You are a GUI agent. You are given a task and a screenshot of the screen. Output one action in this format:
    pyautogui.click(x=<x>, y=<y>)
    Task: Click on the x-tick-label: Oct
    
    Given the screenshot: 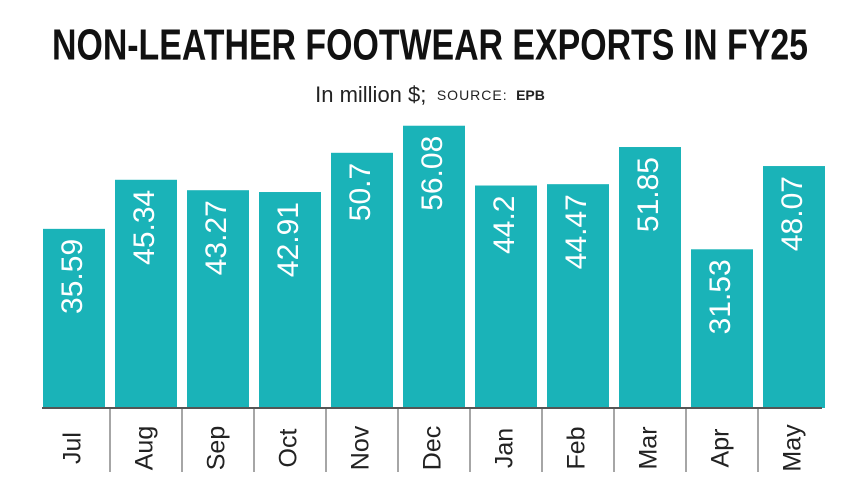 What is the action you would take?
    pyautogui.click(x=289, y=448)
    